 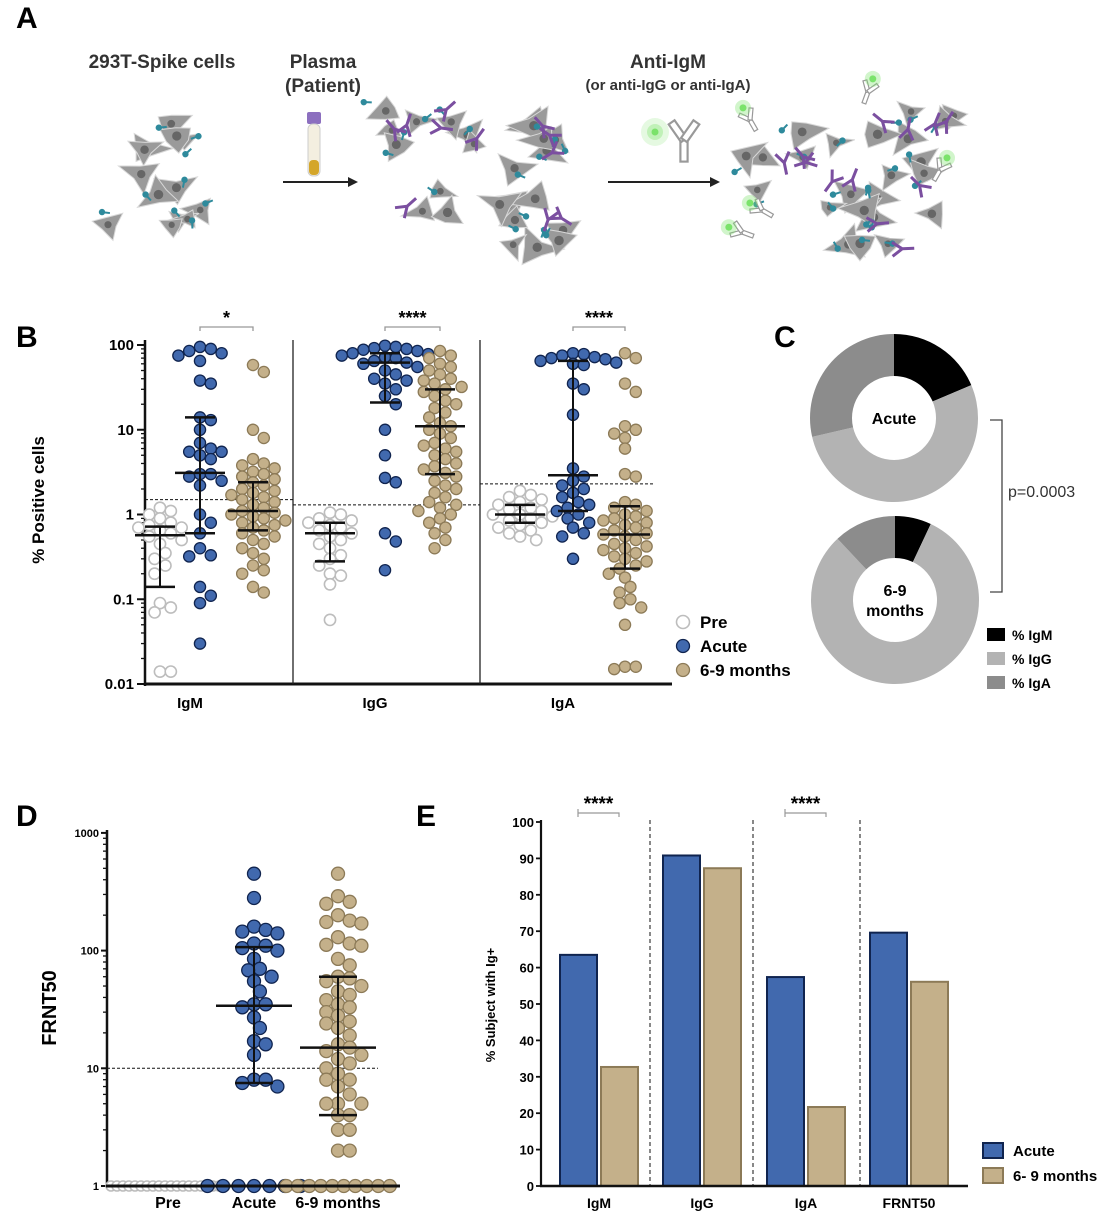 I want to click on x-tick-label: IgA, so click(x=563, y=703).